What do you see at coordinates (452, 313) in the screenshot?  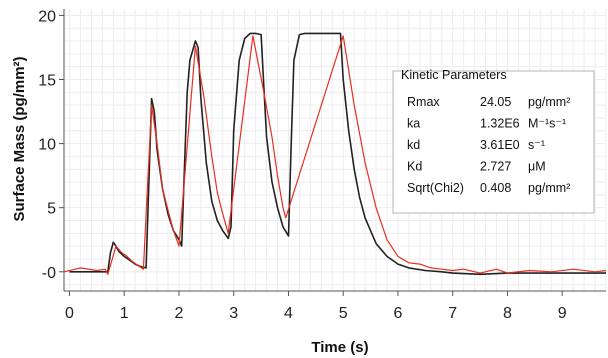 I see `x-tick-label: 7` at bounding box center [452, 313].